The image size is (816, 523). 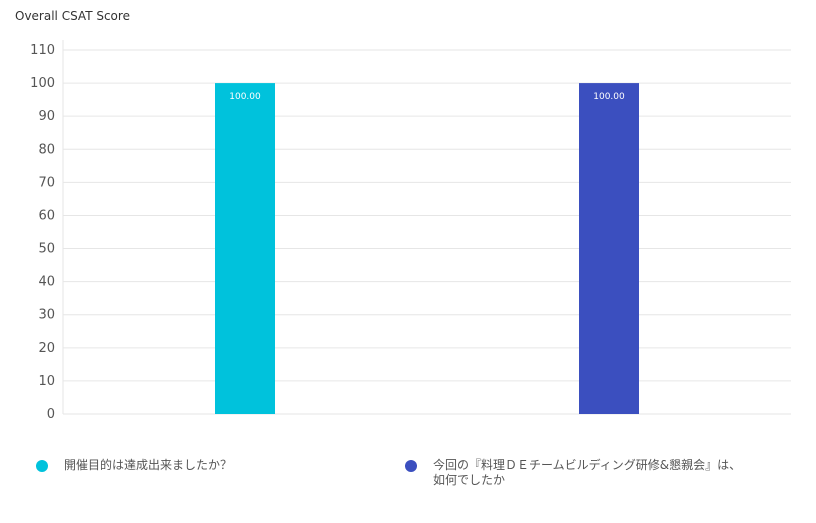 I want to click on legend-item-1: 開催目的は達成出来ましたか？, so click(x=134, y=465).